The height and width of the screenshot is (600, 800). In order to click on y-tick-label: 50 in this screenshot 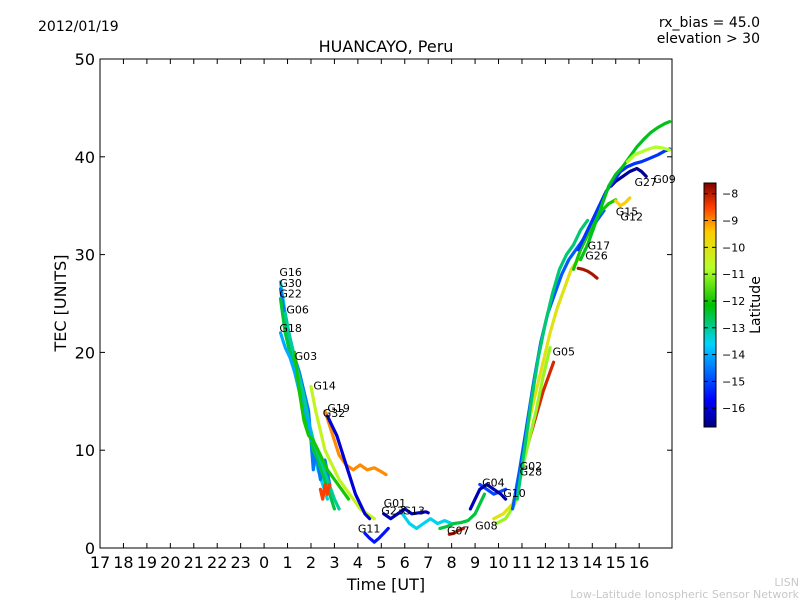, I will do `click(85, 59)`.